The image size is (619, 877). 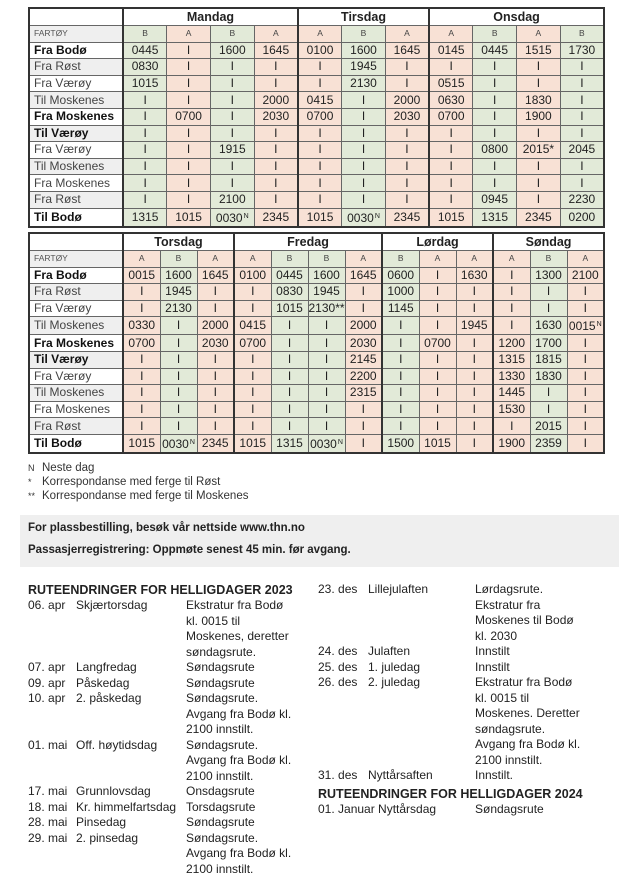 What do you see at coordinates (76, 443) in the screenshot?
I see `stop-label: Til Bodø` at bounding box center [76, 443].